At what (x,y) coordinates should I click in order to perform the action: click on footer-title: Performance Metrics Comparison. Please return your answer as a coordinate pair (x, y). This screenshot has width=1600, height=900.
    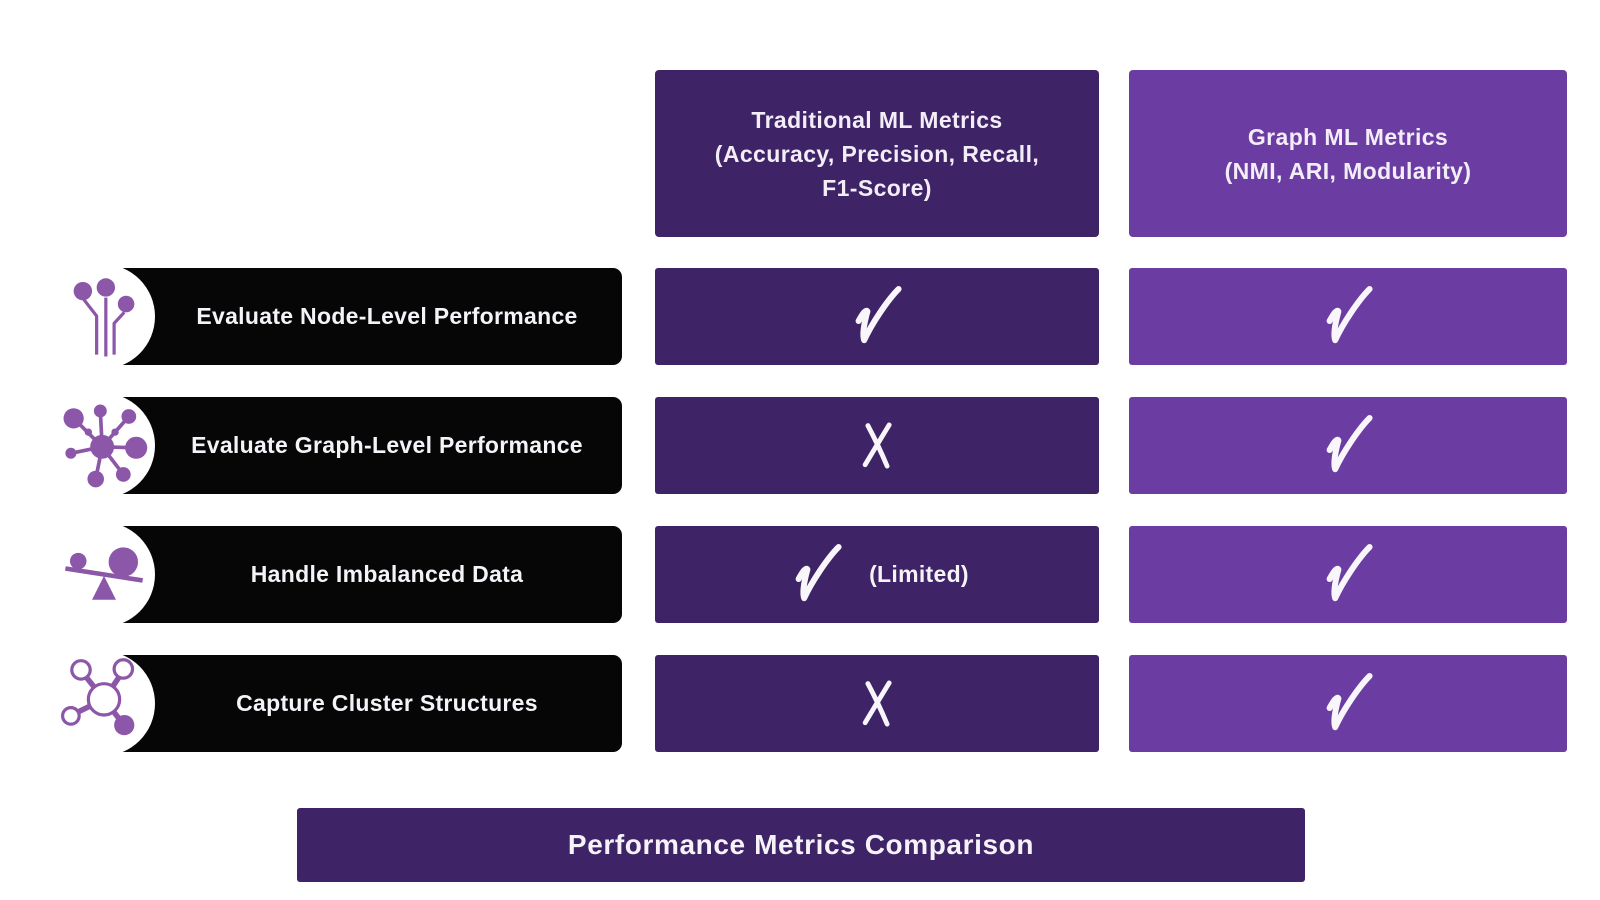
    Looking at the image, I should click on (801, 844).